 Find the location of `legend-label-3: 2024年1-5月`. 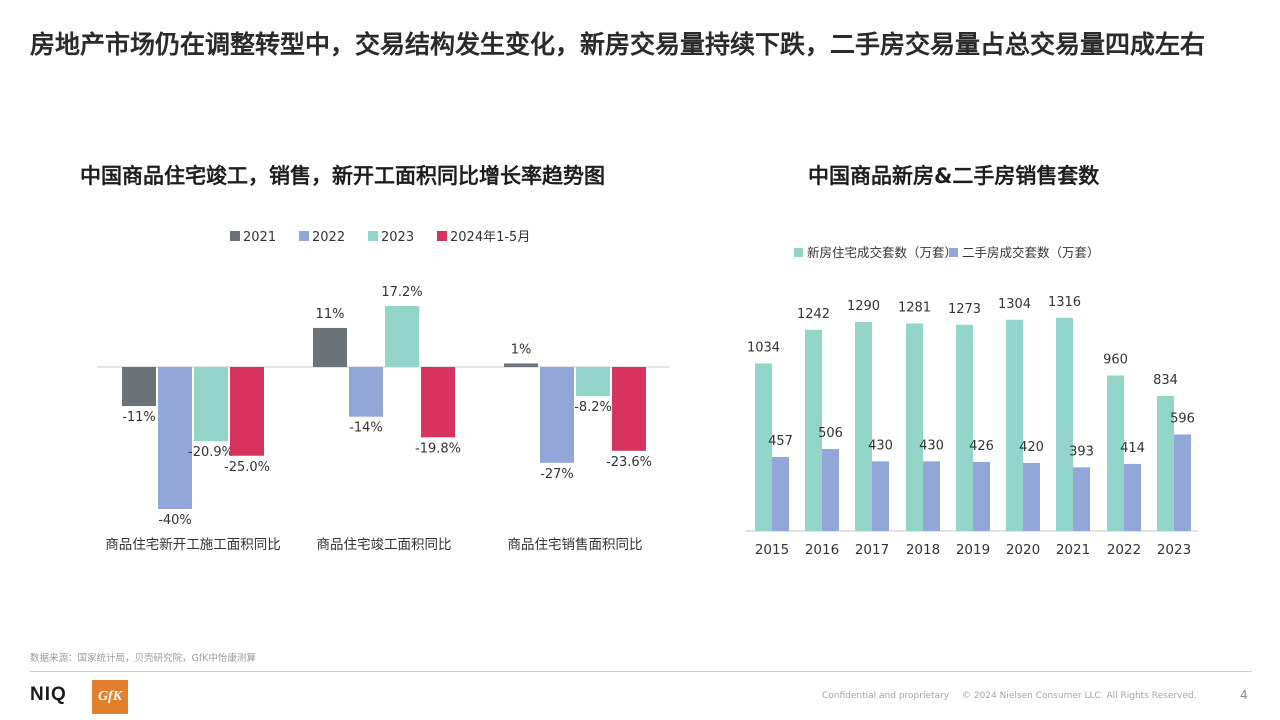

legend-label-3: 2024年1-5月 is located at coordinates (490, 237).